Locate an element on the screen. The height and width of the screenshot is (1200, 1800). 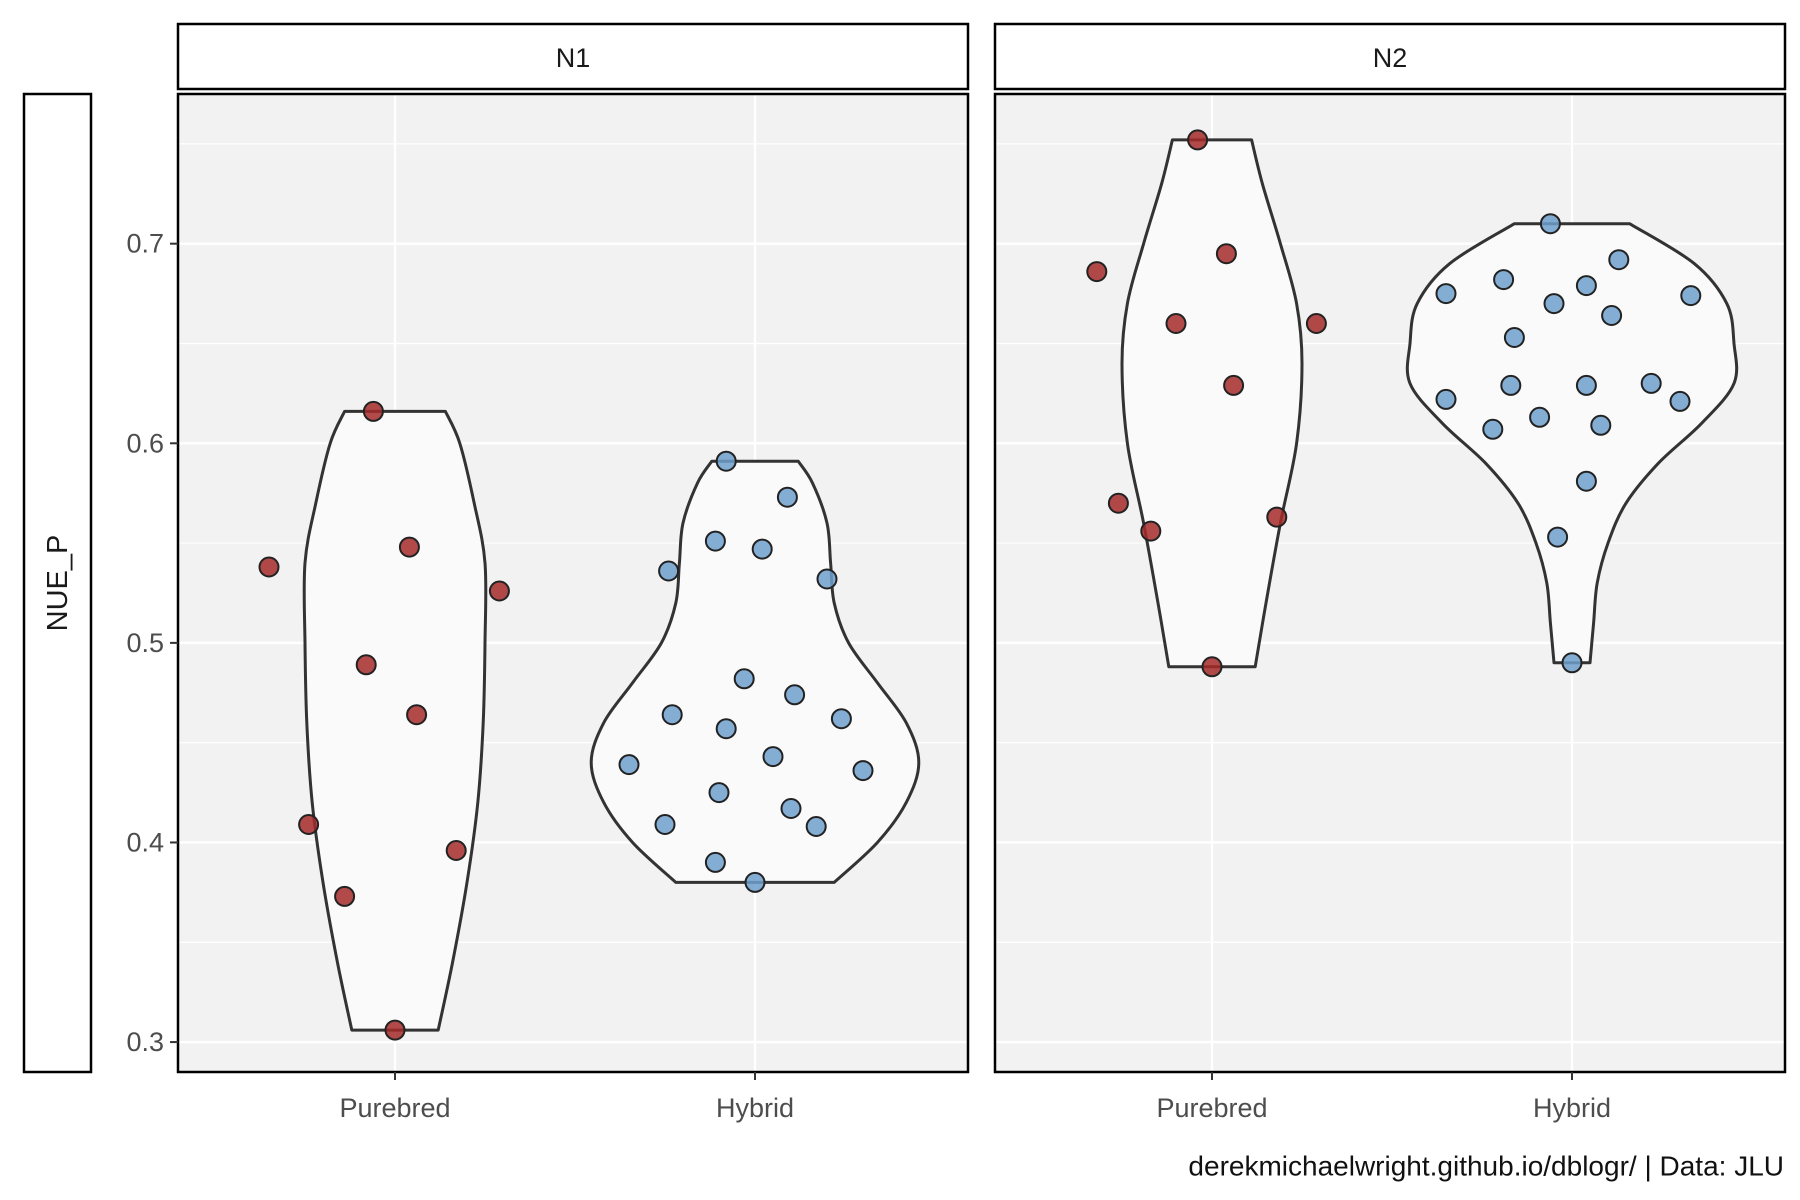
y-tick-label: 0.4 is located at coordinates (145, 842).